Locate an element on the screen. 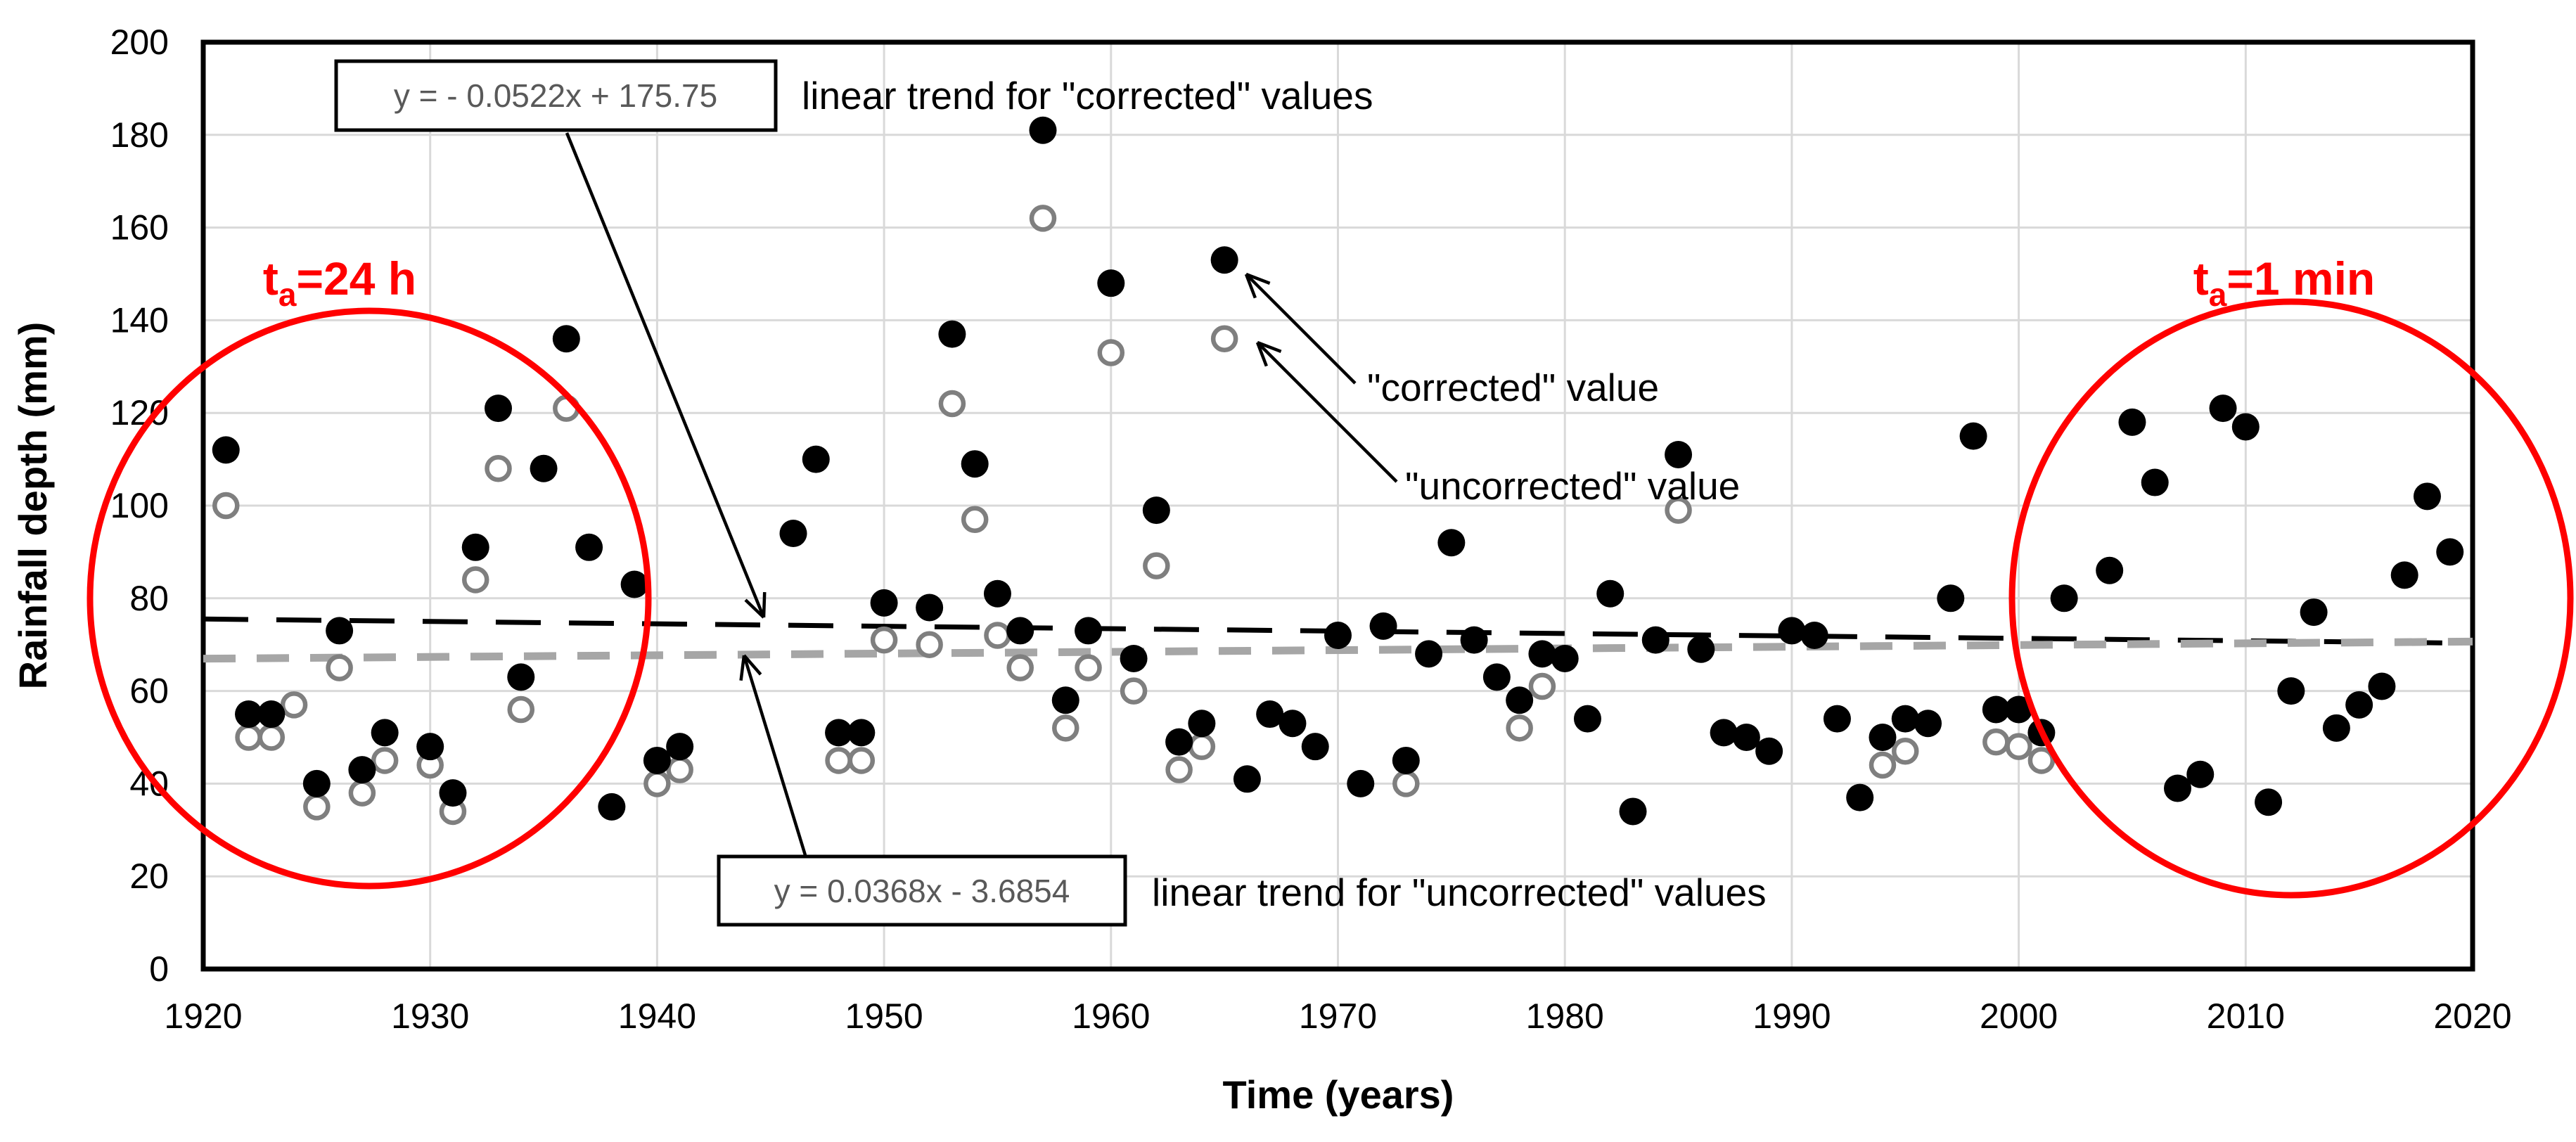 This screenshot has height=1142, width=2576. uncorrected-trend-line is located at coordinates (1338, 650).